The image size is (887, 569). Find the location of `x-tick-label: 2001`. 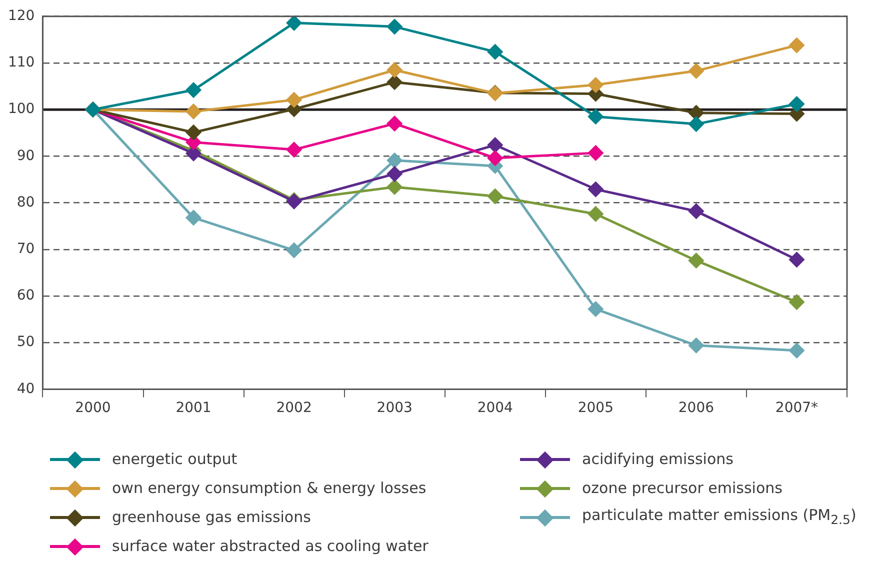

x-tick-label: 2001 is located at coordinates (194, 408).